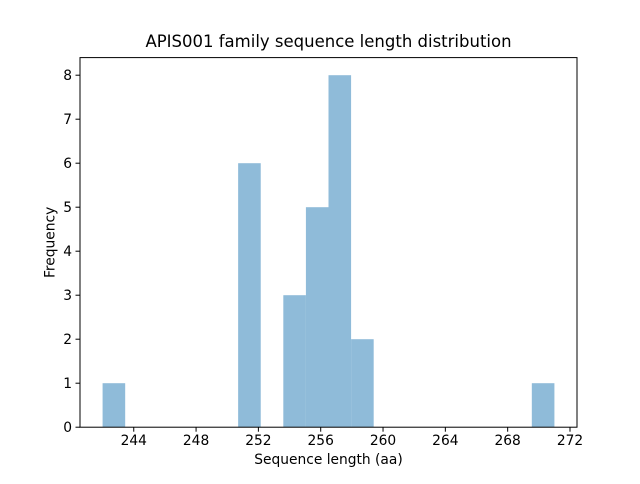 The image size is (640, 484). What do you see at coordinates (67, 340) in the screenshot?
I see `y-tick-label: 2` at bounding box center [67, 340].